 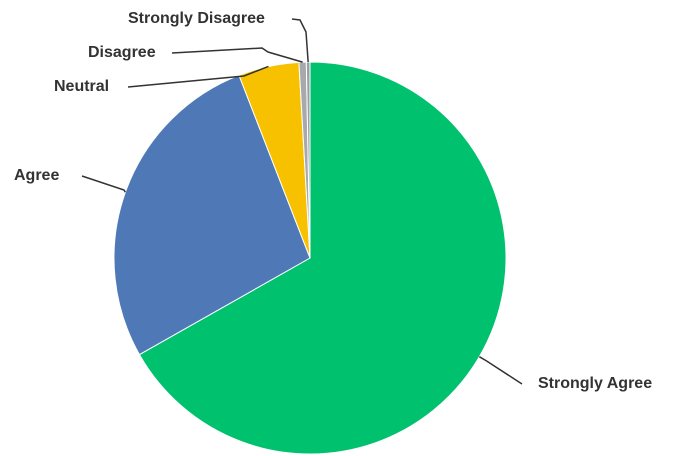 I want to click on slice-label-agree: Agree, so click(x=36, y=175).